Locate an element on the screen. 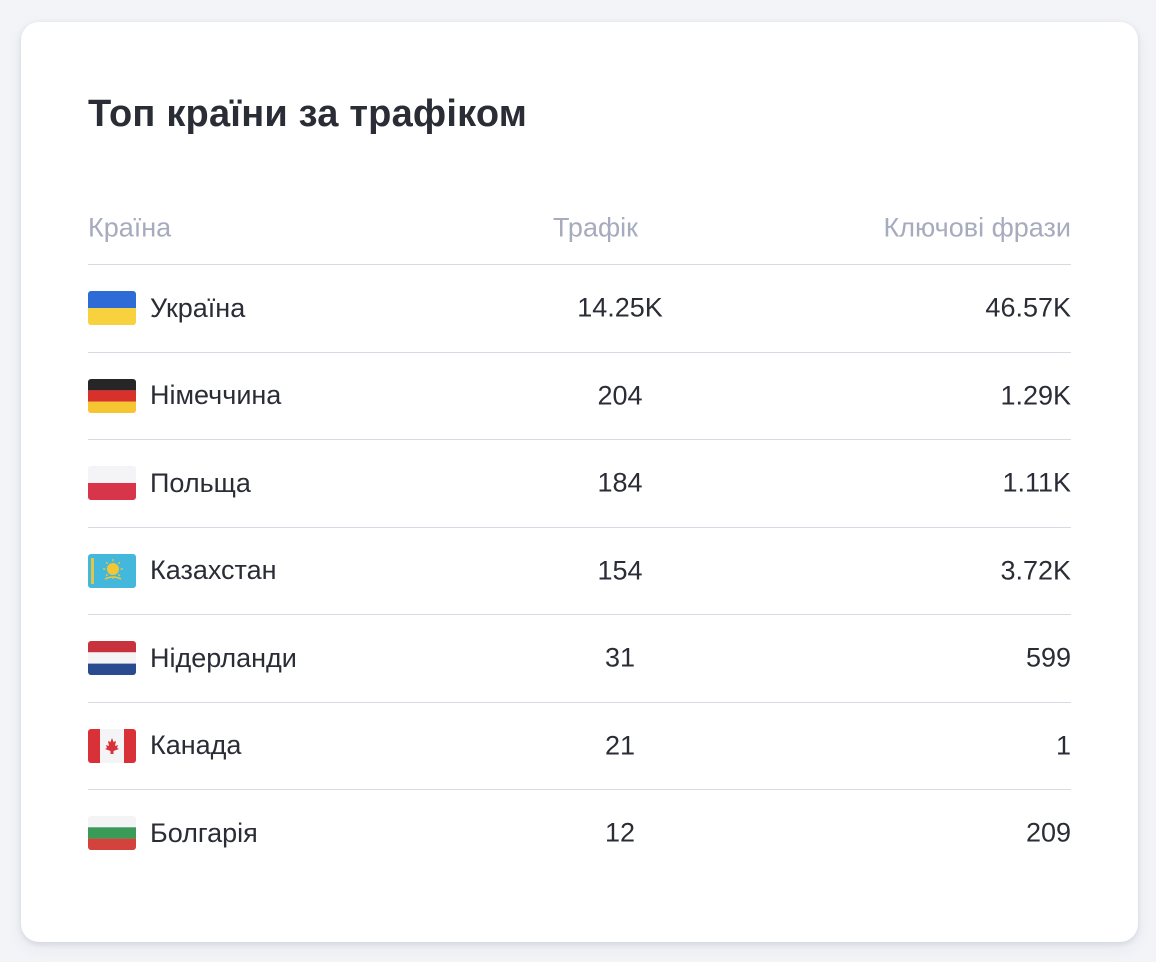  header-keywords: Ключові фрази is located at coordinates (977, 227).